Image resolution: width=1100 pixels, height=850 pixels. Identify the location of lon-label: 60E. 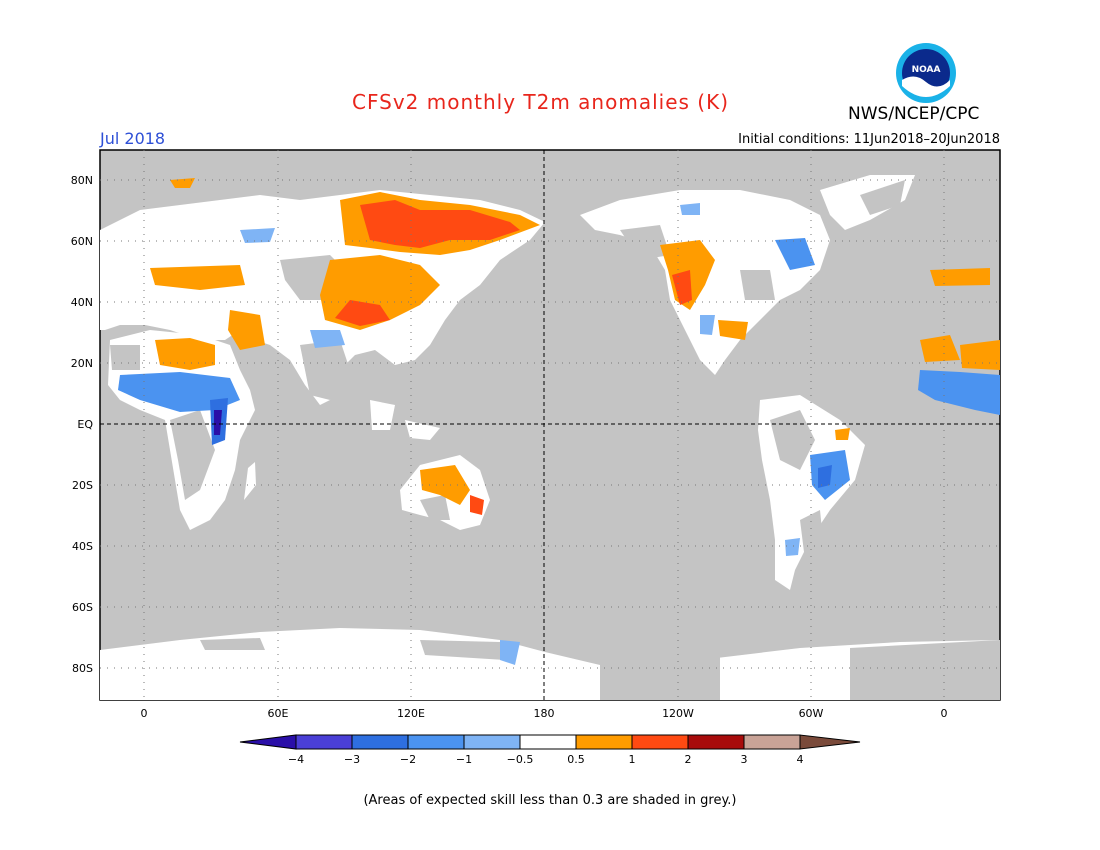
(278, 713).